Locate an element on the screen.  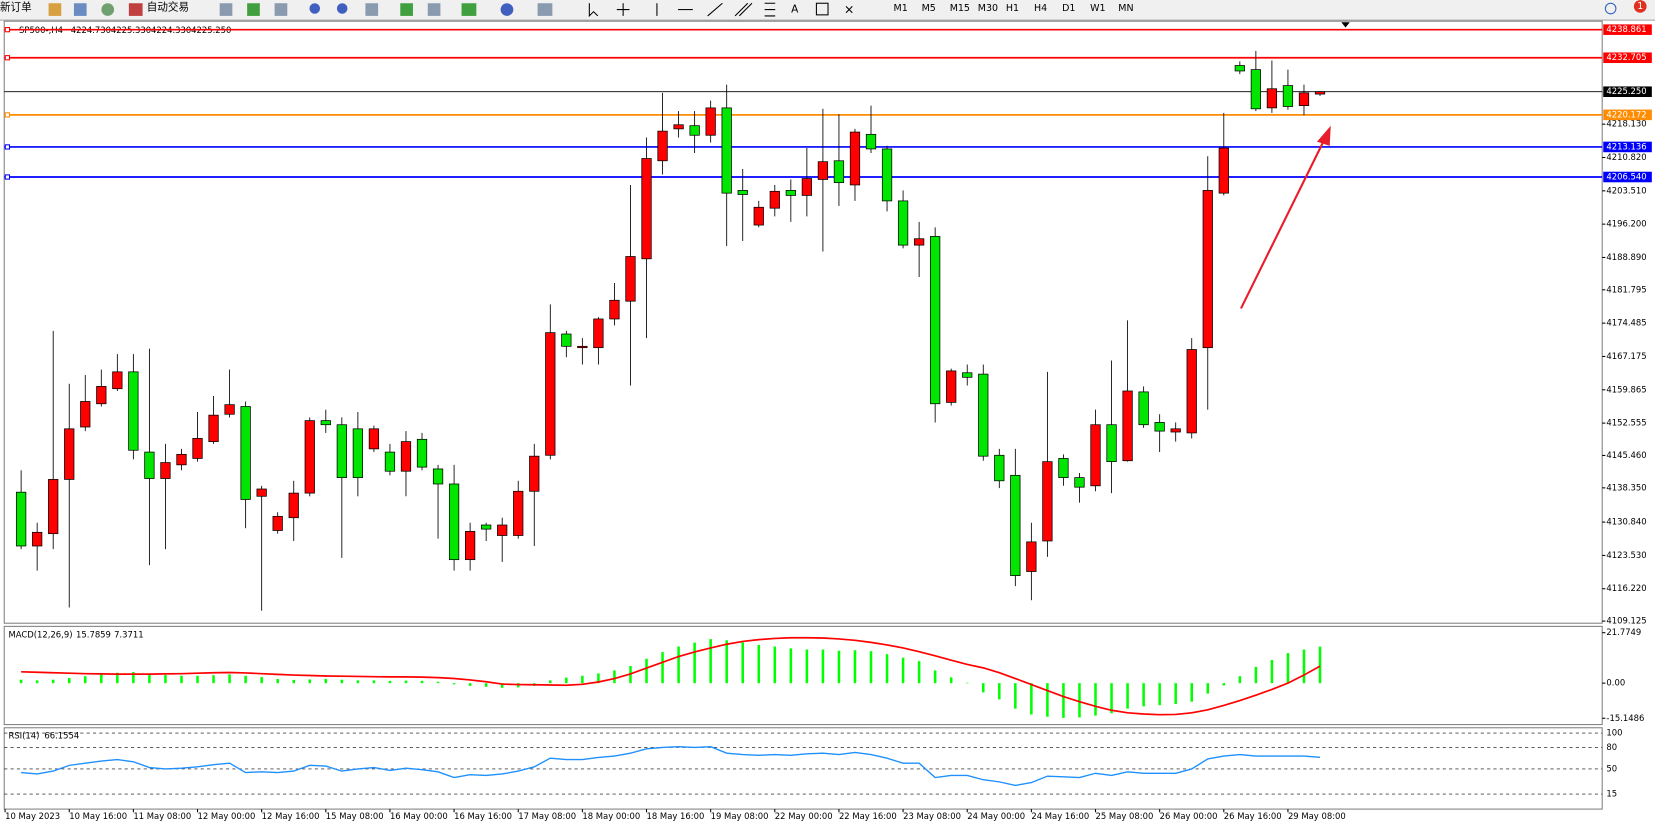
timeframe-button: D1 is located at coordinates (1068, 8).